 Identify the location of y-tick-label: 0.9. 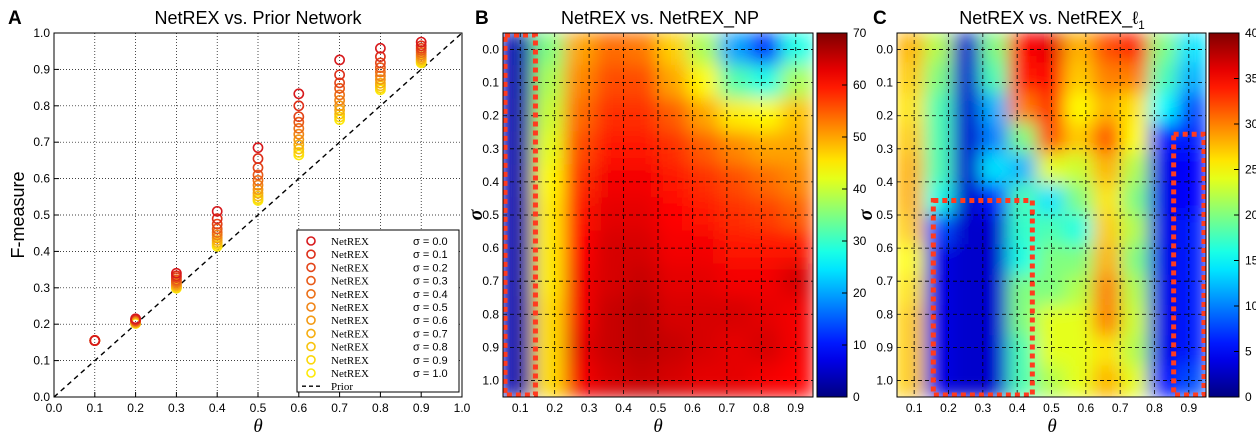
(41, 69).